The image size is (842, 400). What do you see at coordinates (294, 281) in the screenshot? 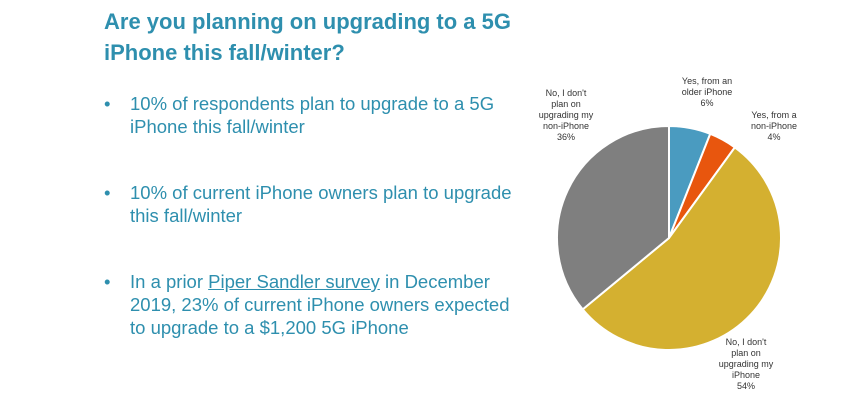
I see `piper-sandler-survey-link: Piper Sandler survey` at bounding box center [294, 281].